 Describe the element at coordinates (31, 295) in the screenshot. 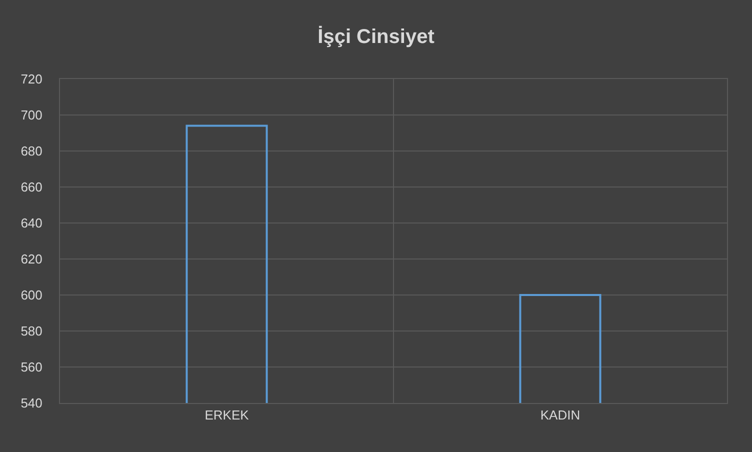

I see `y-tick-label: 600` at that location.